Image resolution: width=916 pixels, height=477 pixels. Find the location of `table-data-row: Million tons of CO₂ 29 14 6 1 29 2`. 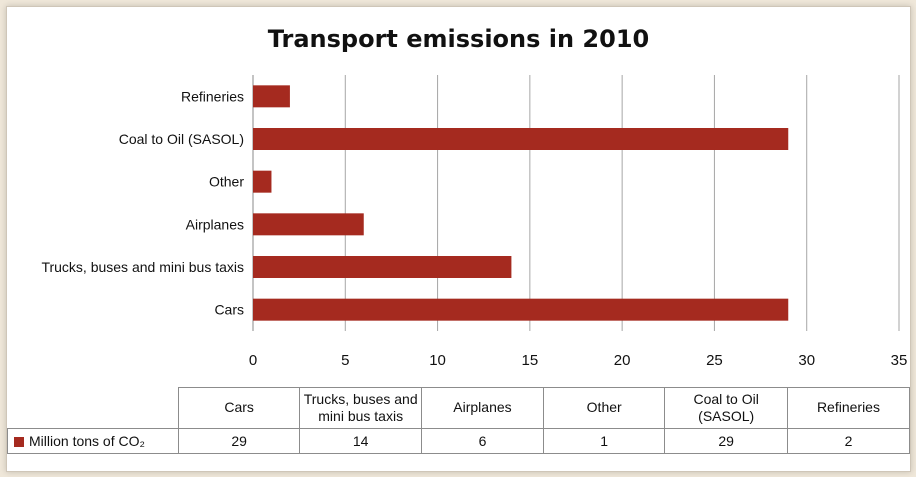

table-data-row: Million tons of CO₂ 29 14 6 1 29 2 is located at coordinates (458, 440).